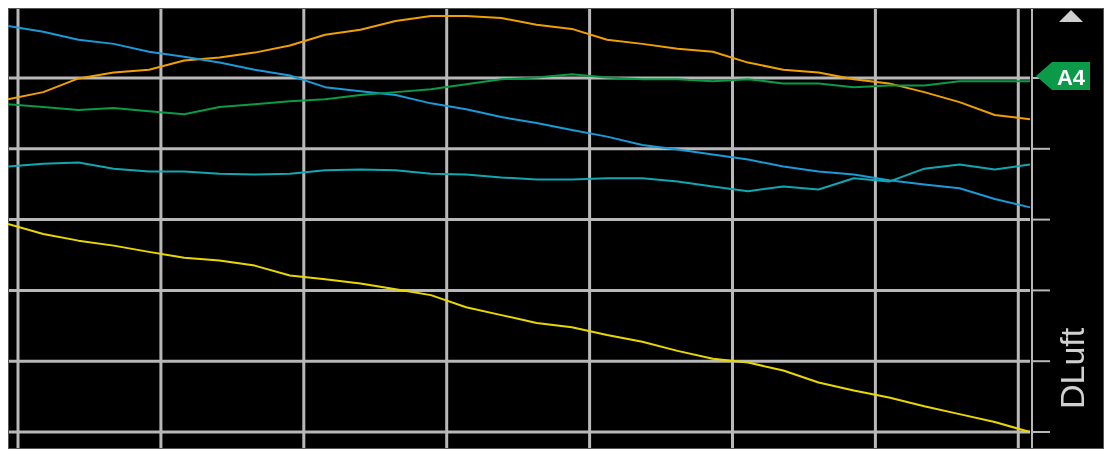 The height and width of the screenshot is (457, 1112). I want to click on text: A4, so click(1071, 77).